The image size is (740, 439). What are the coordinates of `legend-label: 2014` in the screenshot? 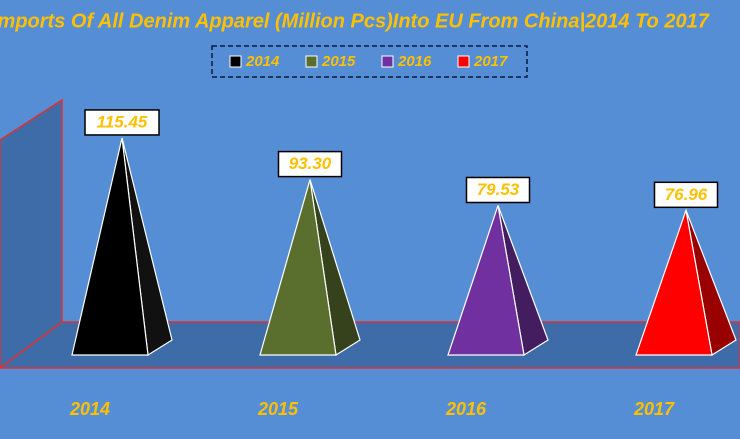 It's located at (262, 61).